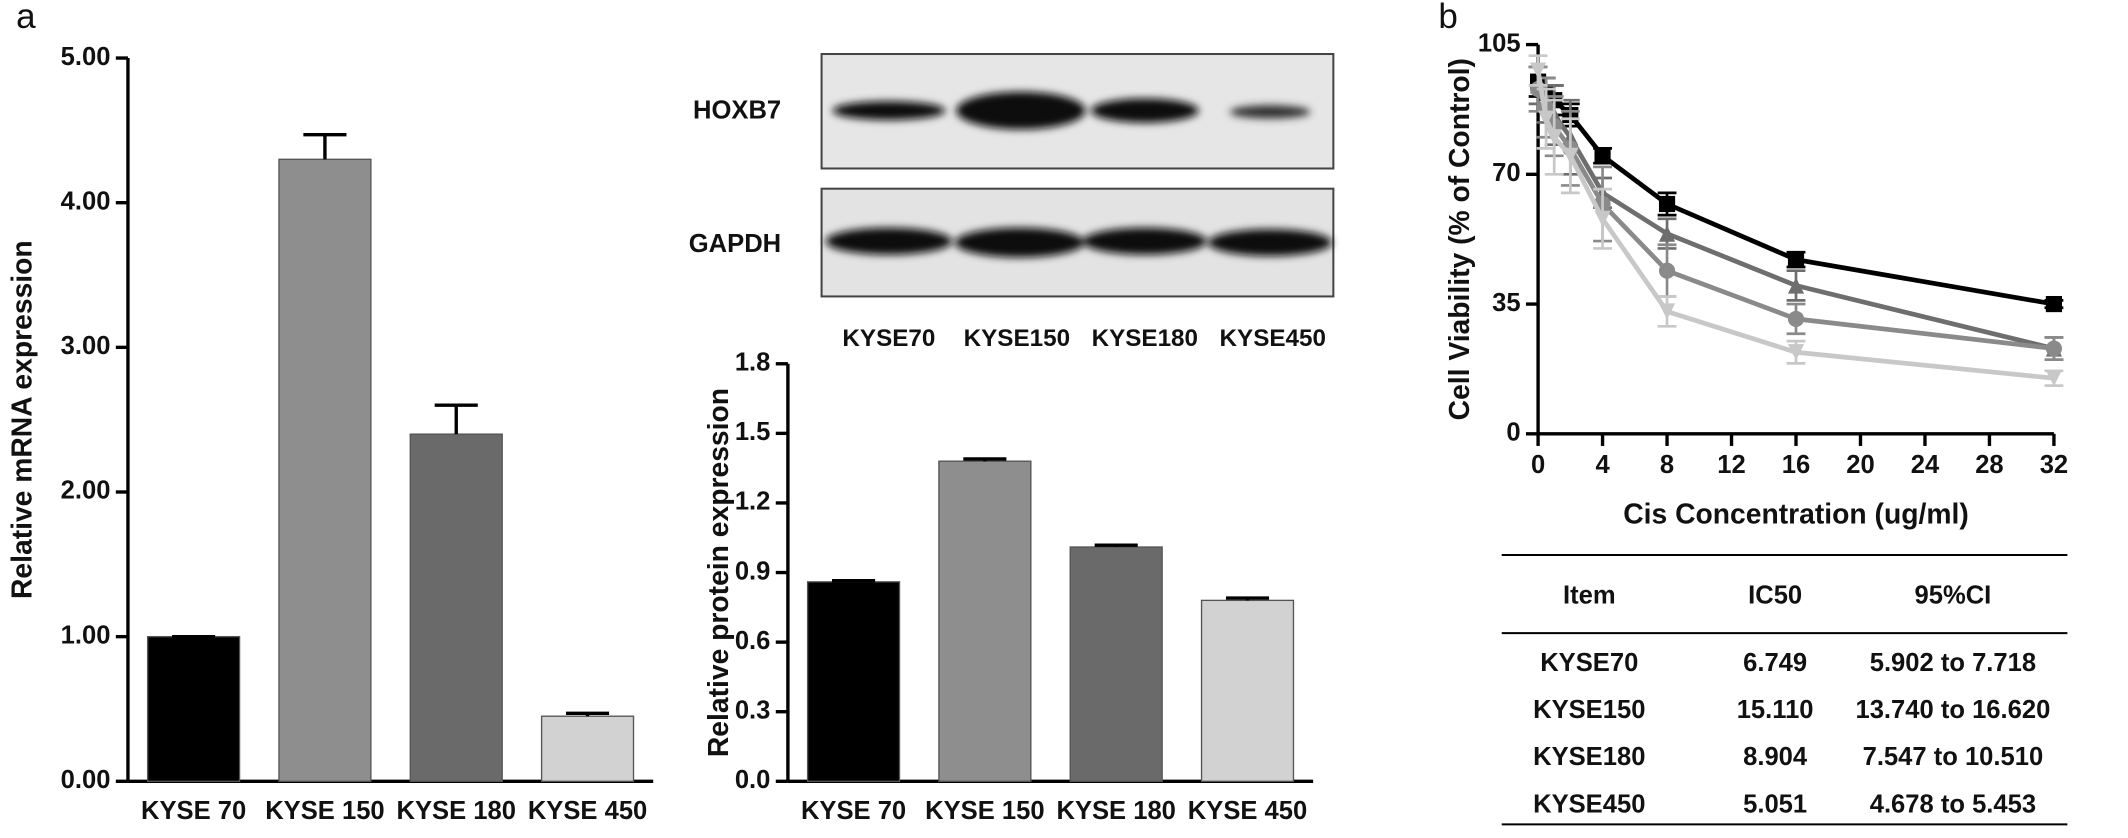 This screenshot has height=838, width=2128. I want to click on blot-row-label: HOXB7, so click(737, 111).